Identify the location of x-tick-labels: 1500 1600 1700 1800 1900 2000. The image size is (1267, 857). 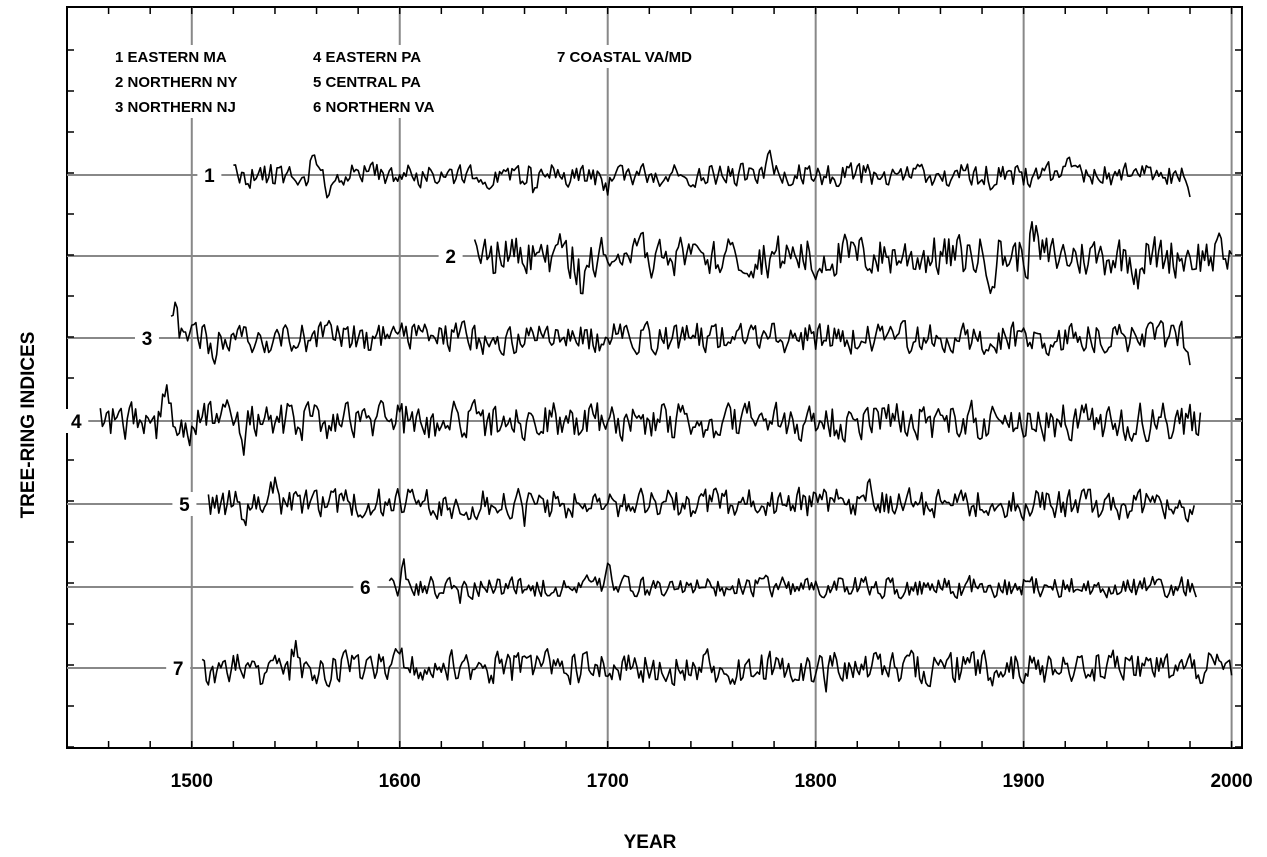
(712, 781).